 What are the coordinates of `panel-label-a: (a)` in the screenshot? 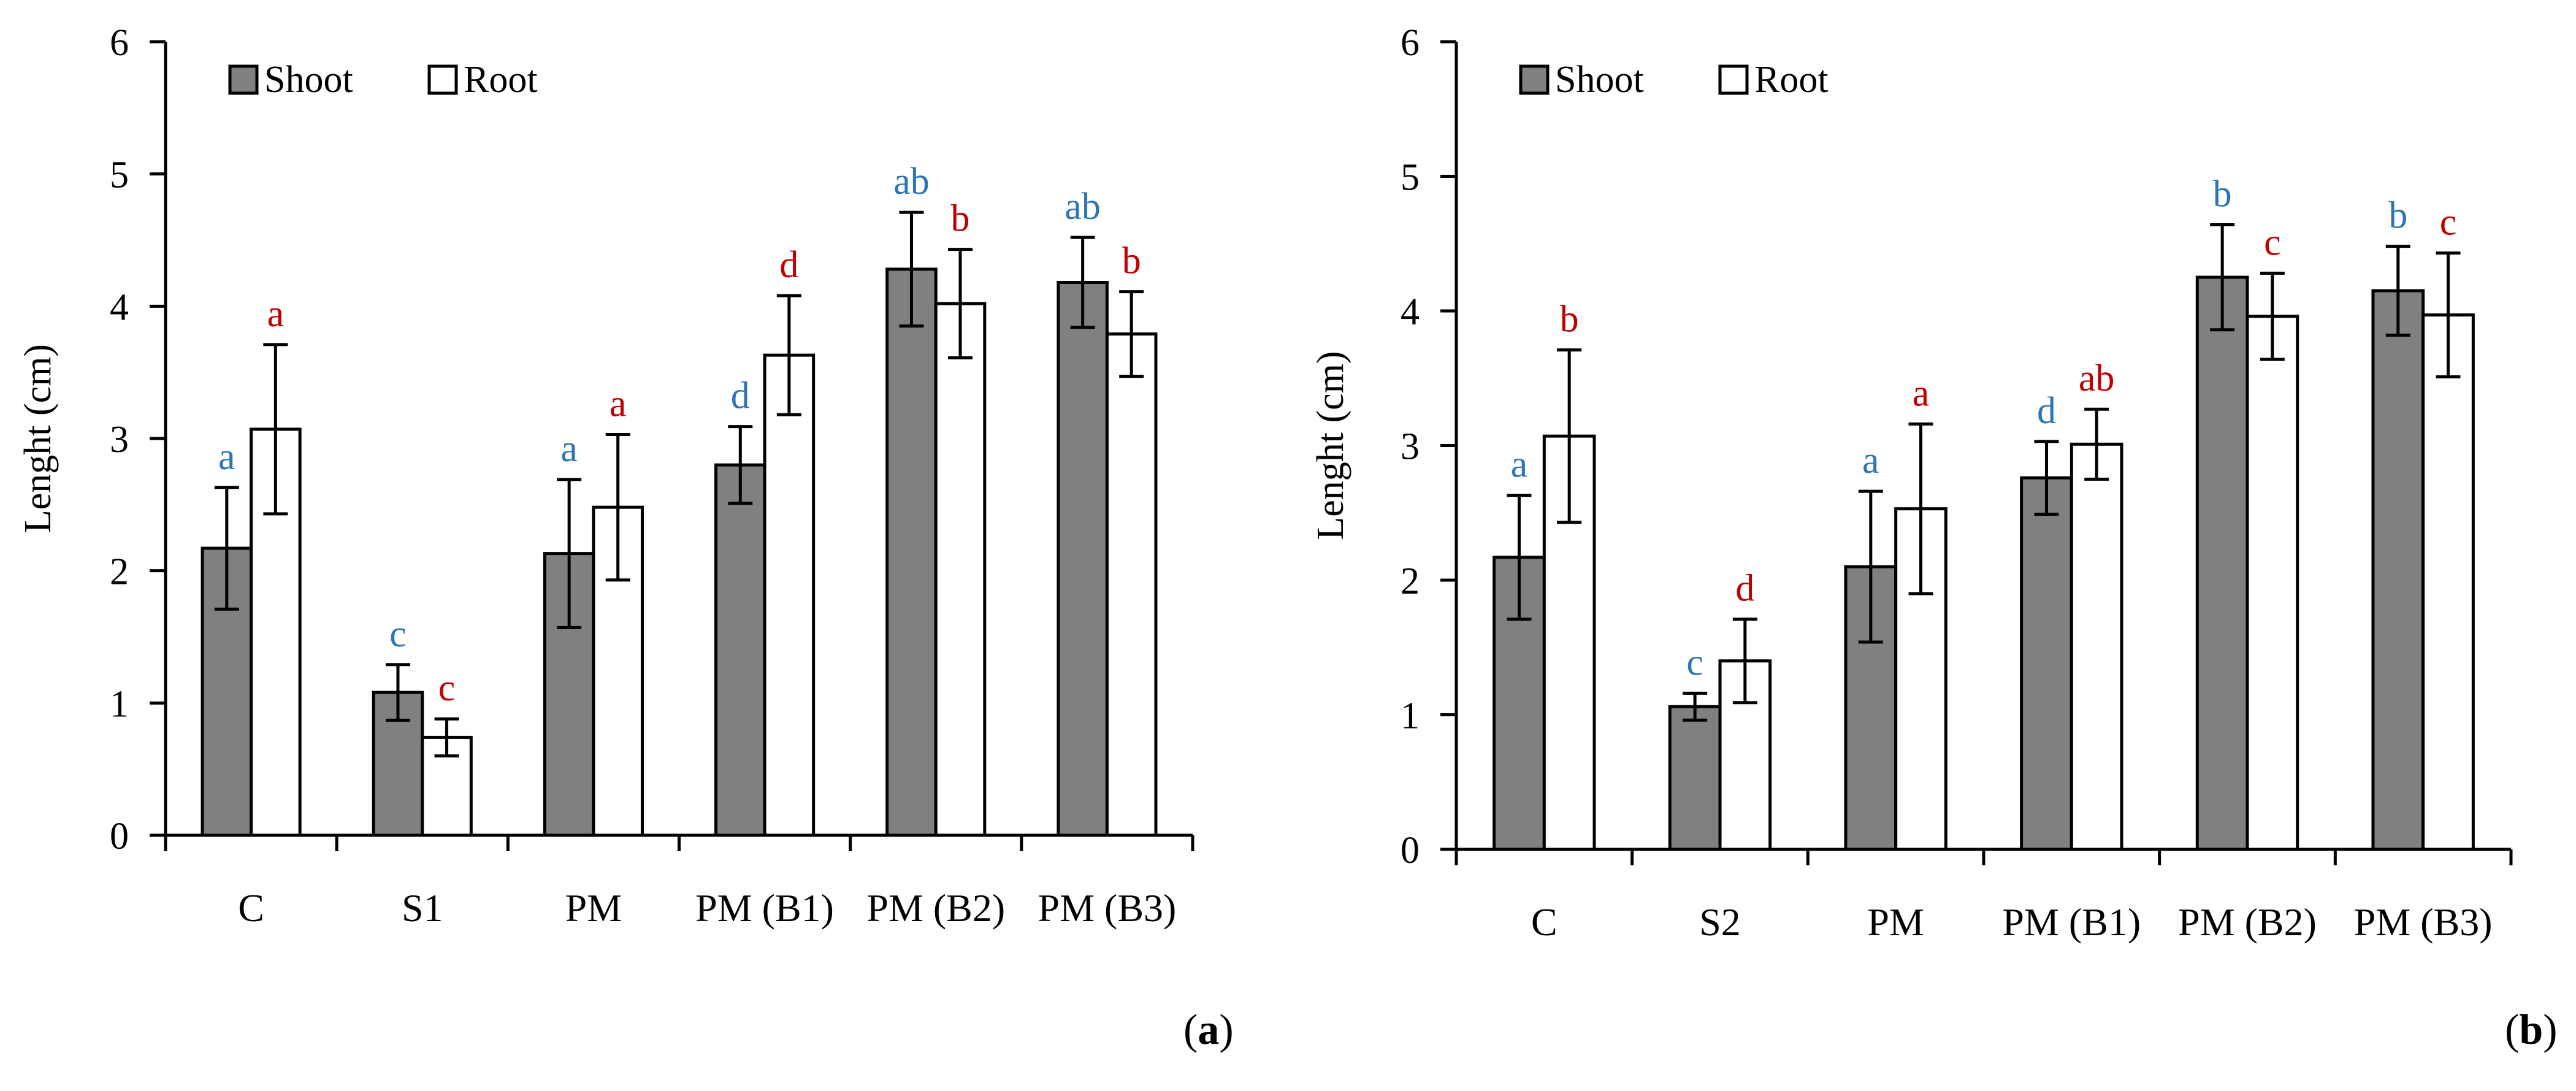 It's located at (1208, 1030).